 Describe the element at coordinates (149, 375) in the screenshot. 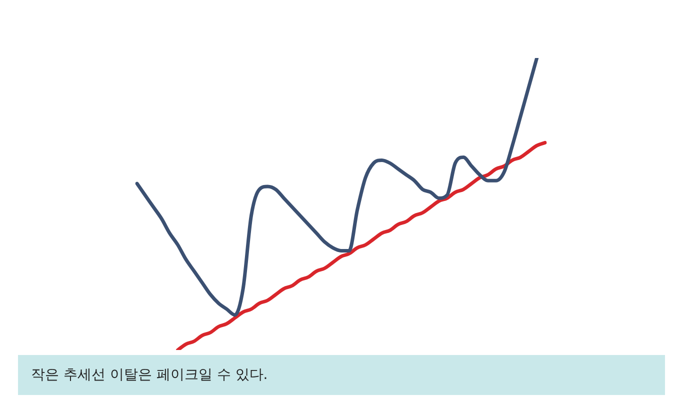

I see `text: 작은 추세선 이탈은 페이크일 수 있다.` at that location.